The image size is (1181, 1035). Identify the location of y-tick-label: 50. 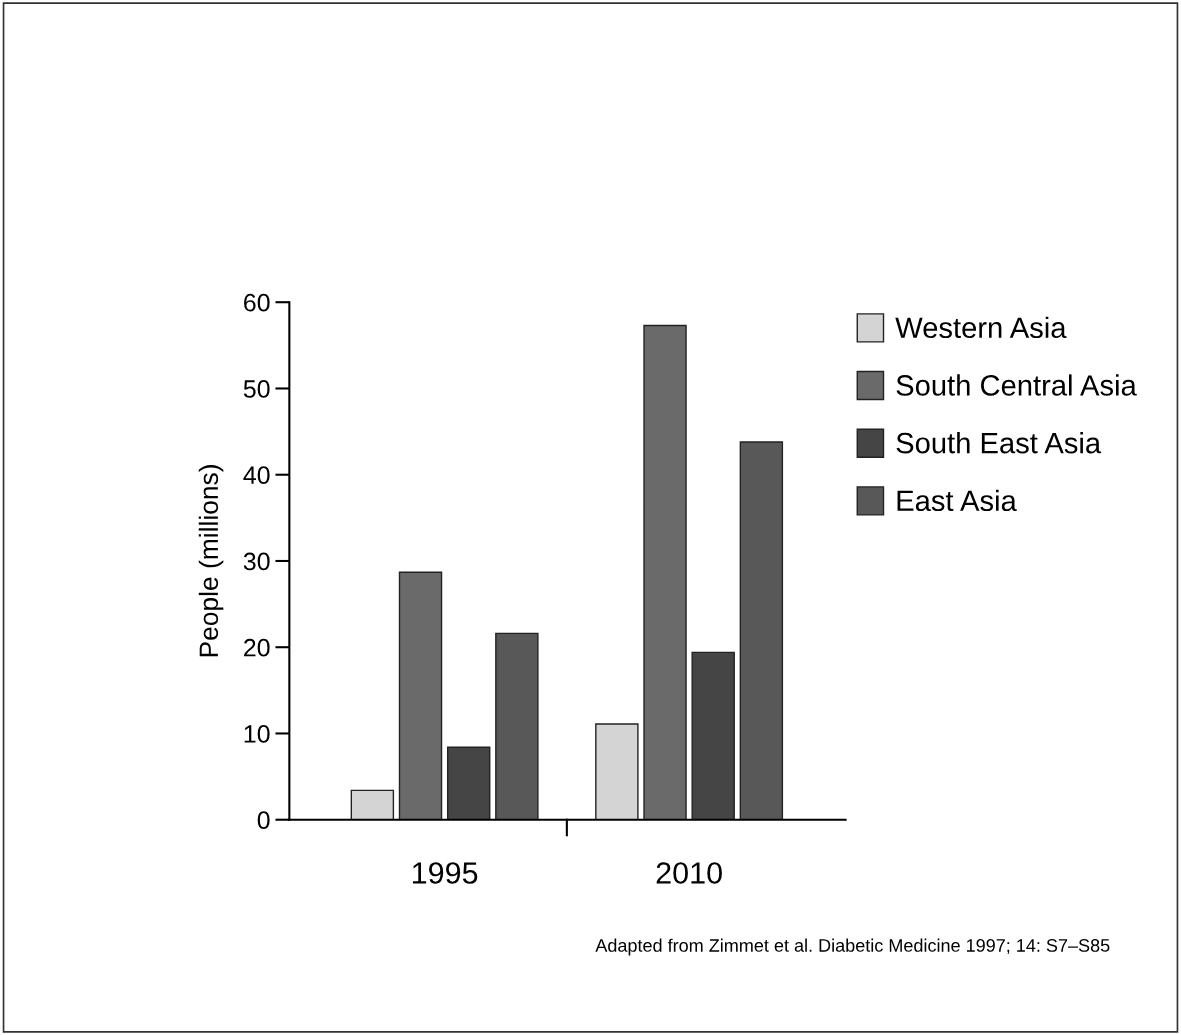
(256, 389).